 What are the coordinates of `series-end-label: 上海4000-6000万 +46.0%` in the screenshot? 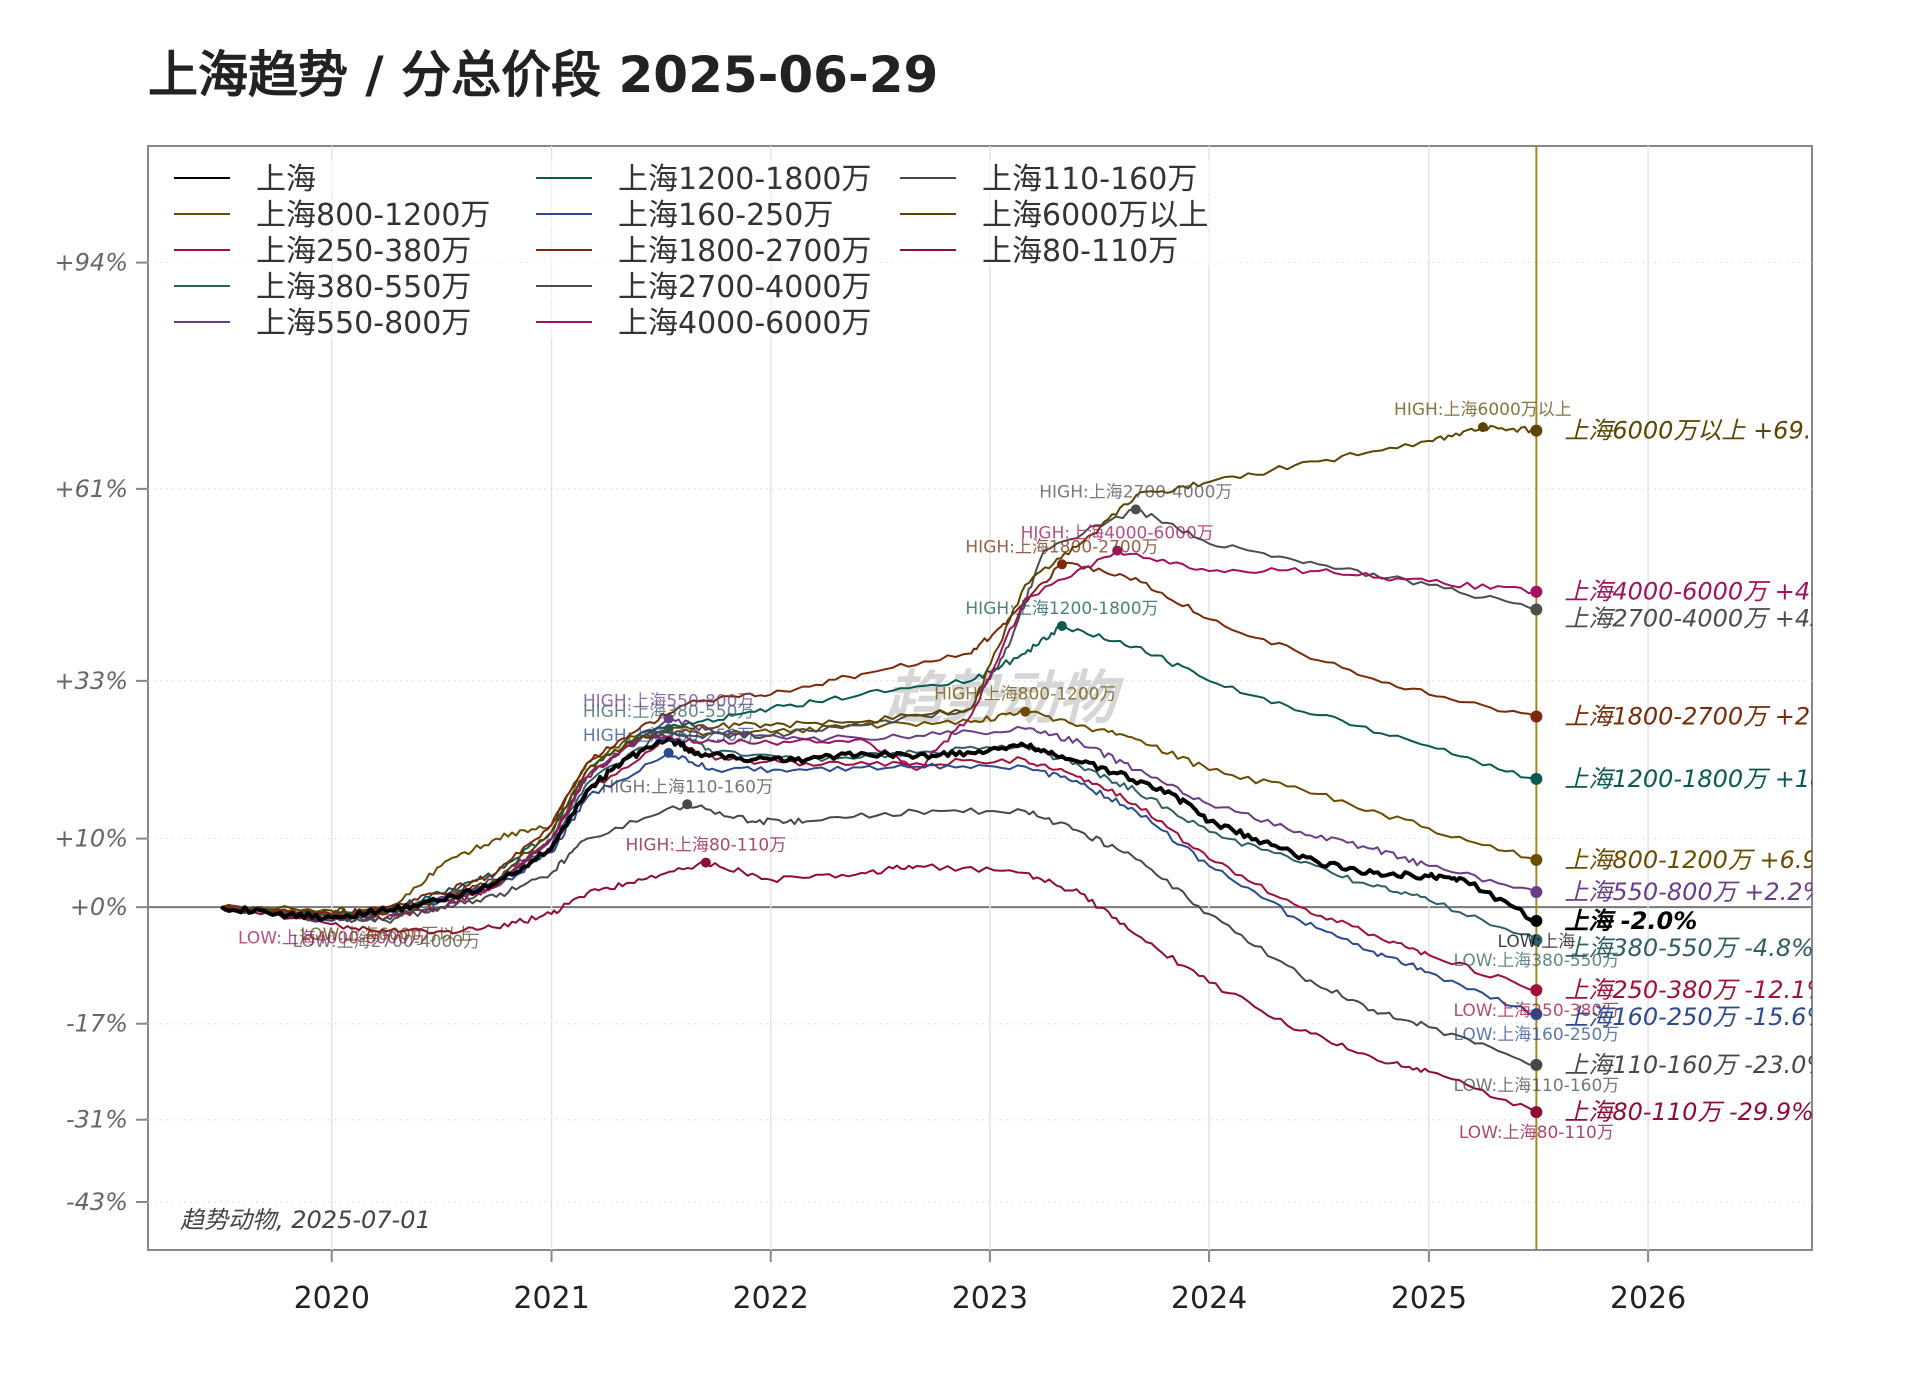 It's located at (1717, 592).